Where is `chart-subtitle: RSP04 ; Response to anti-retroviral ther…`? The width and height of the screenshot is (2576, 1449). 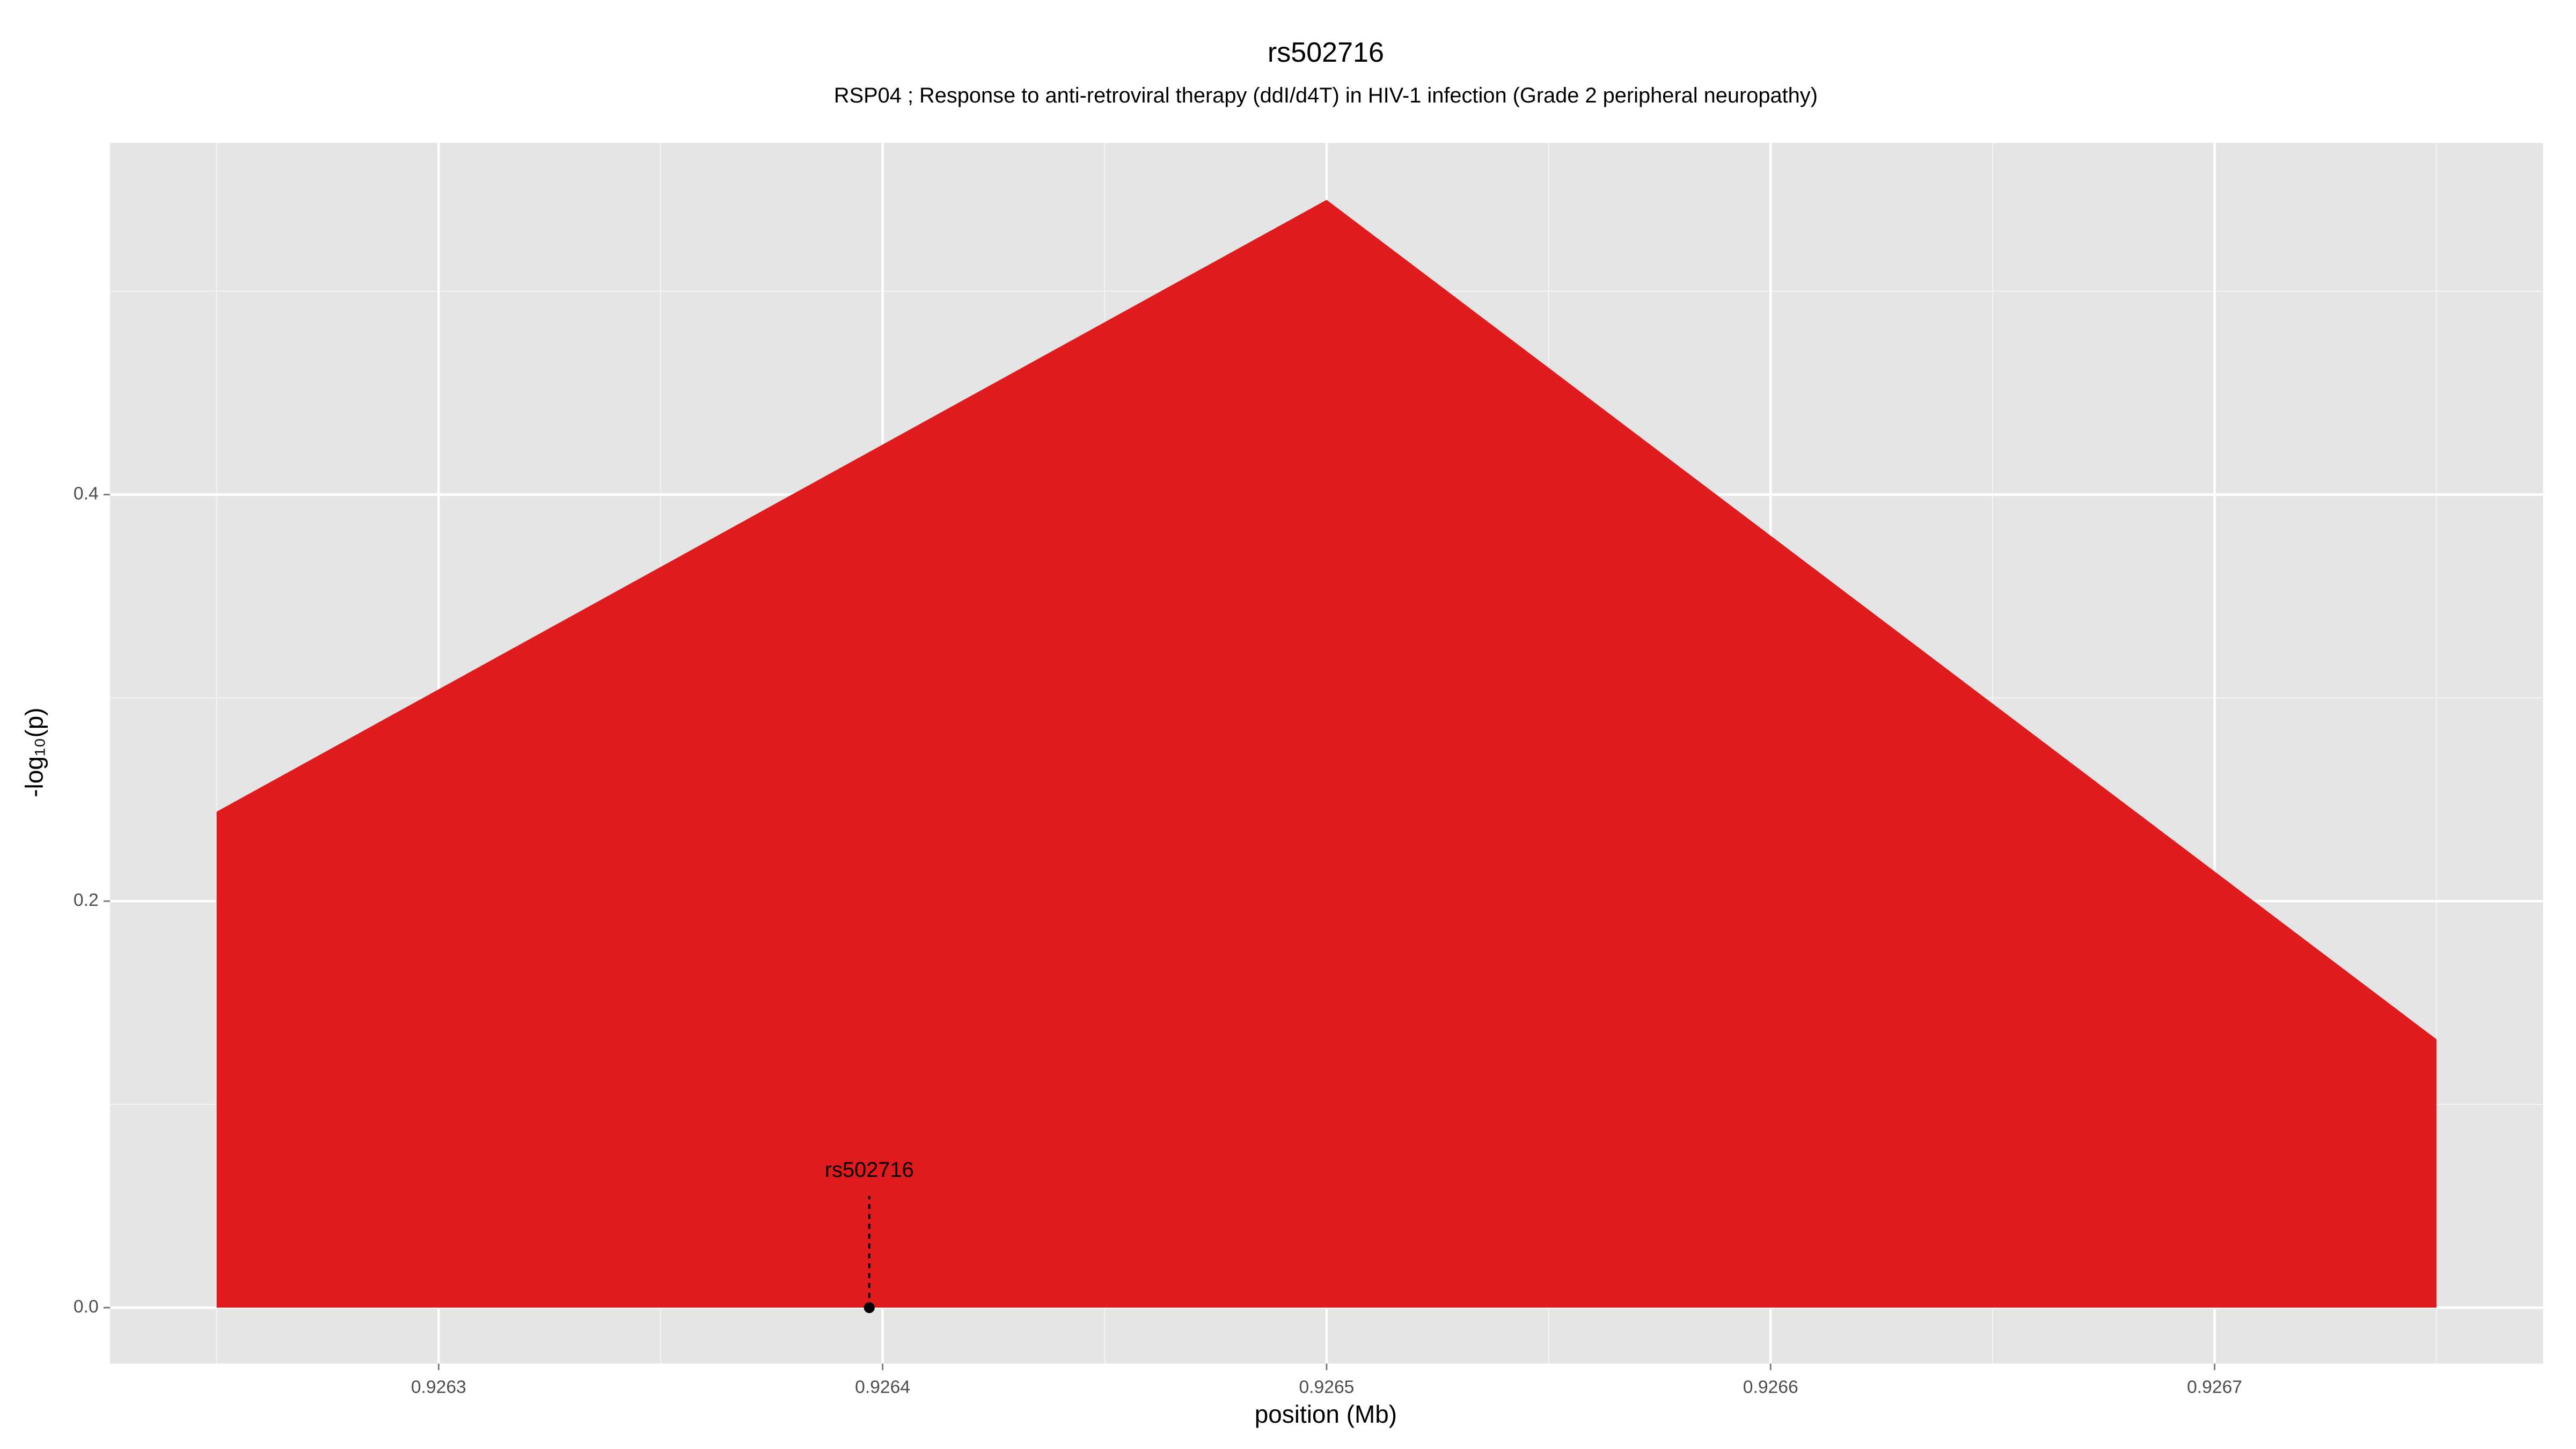
chart-subtitle: RSP04 ; Response to anti-retroviral ther… is located at coordinates (1326, 95).